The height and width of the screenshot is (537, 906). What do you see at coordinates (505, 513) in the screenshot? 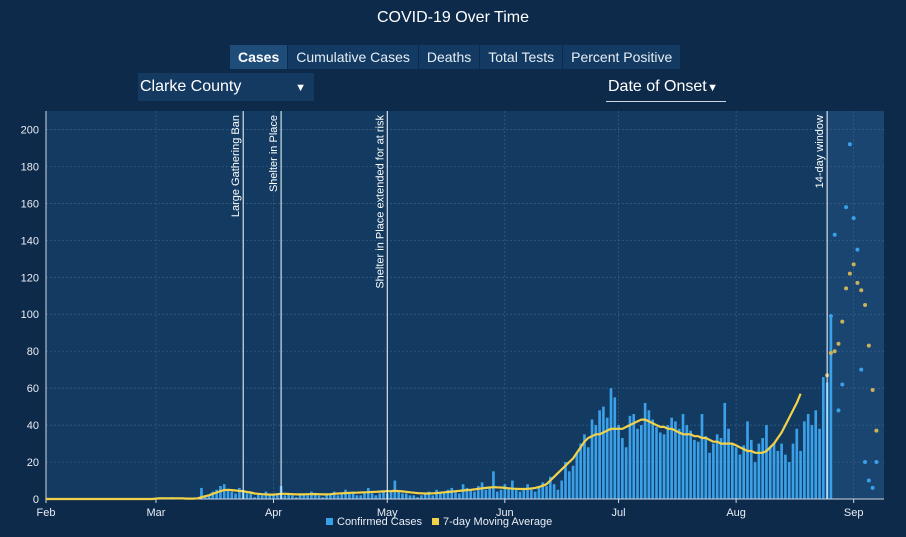
I see `x-tick-label: Jun` at bounding box center [505, 513].